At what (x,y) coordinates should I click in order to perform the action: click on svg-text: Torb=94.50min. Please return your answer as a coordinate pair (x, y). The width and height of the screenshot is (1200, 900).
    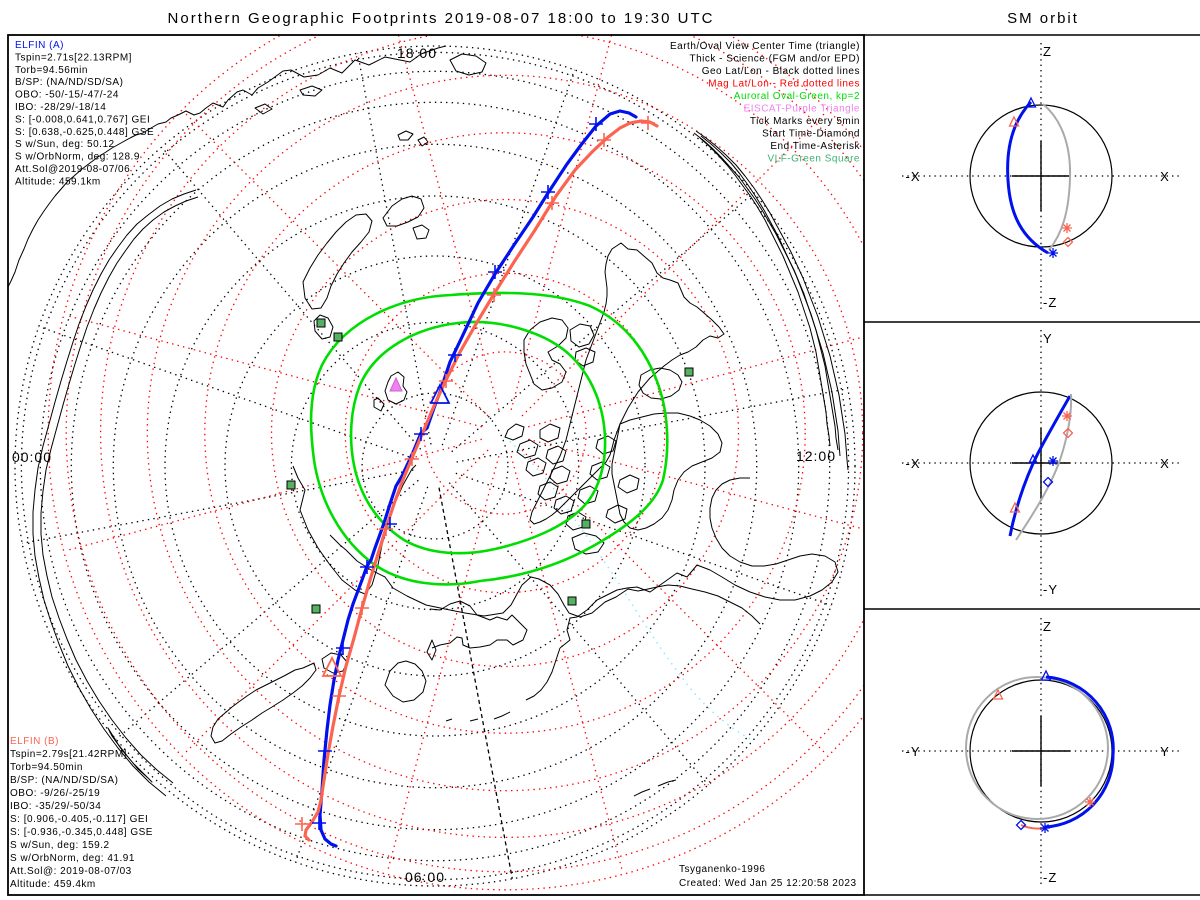
    Looking at the image, I should click on (46, 767).